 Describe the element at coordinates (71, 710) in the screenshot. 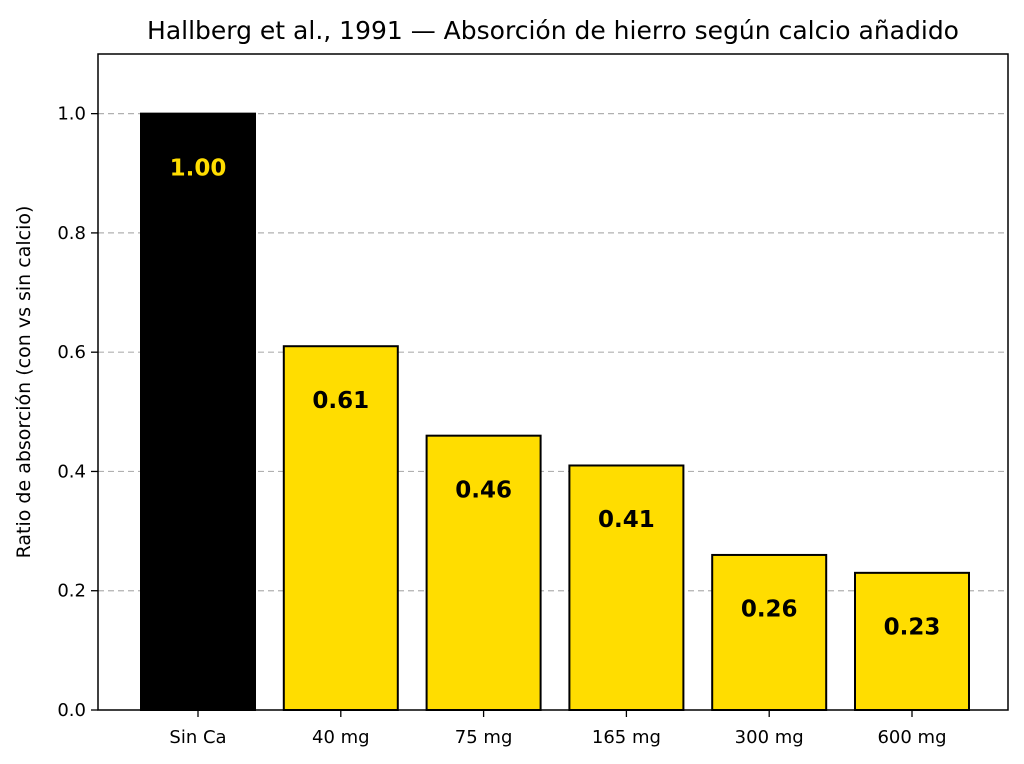

I see `y-tick-label: 0.0` at that location.